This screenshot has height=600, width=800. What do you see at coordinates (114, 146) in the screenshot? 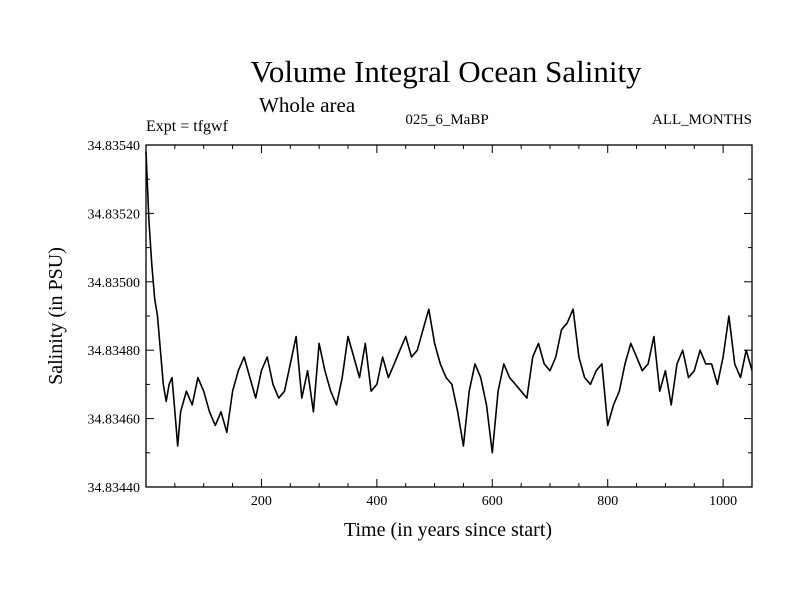
I see `y-tick-label: 34.83540` at bounding box center [114, 146].